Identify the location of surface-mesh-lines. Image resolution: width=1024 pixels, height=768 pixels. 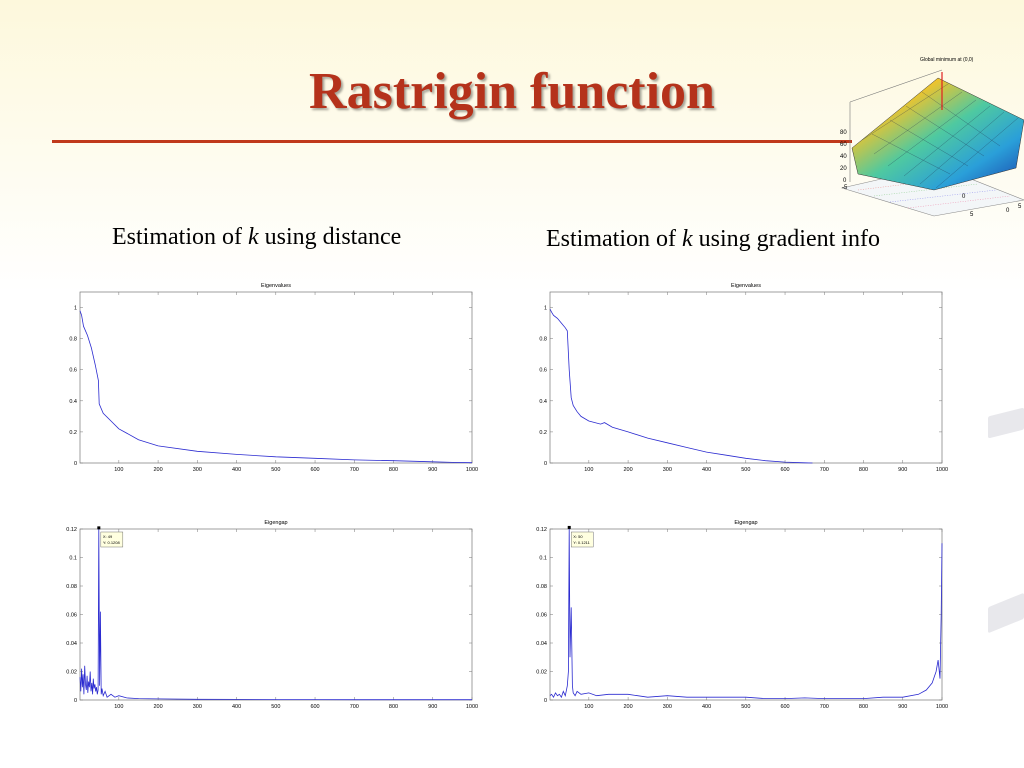
(940, 136).